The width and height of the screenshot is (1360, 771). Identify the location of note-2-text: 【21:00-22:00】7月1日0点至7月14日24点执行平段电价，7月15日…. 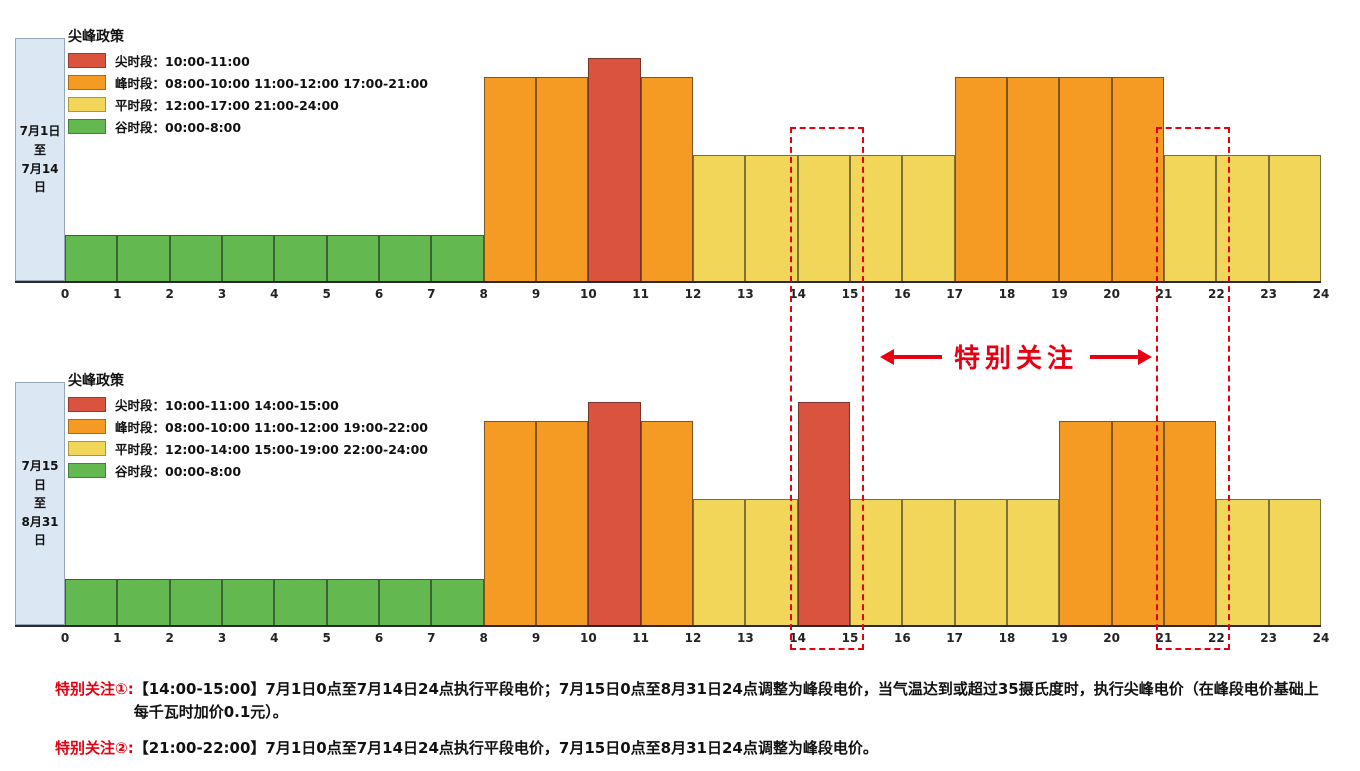
(505, 748).